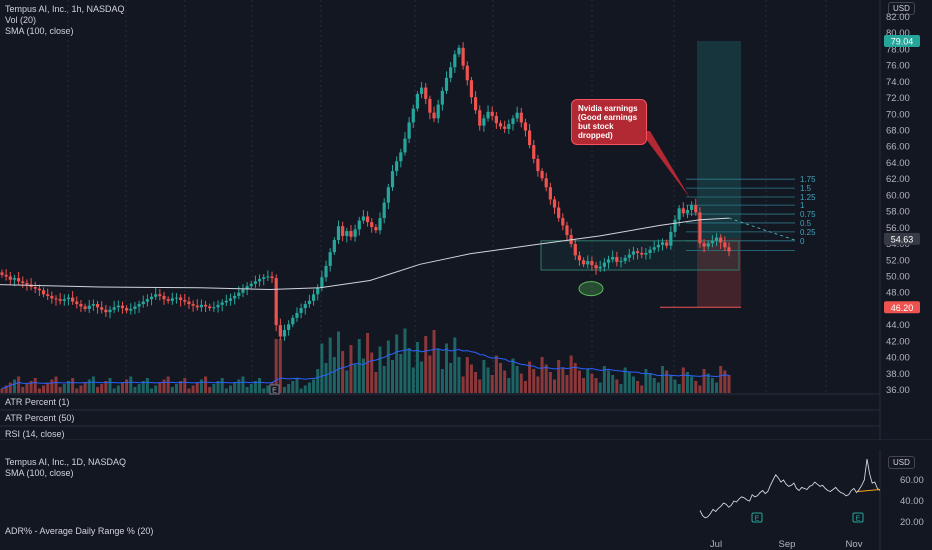 The image size is (932, 550). Describe the element at coordinates (40, 418) in the screenshot. I see `atr-50-label: ATR Percent (50)` at that location.